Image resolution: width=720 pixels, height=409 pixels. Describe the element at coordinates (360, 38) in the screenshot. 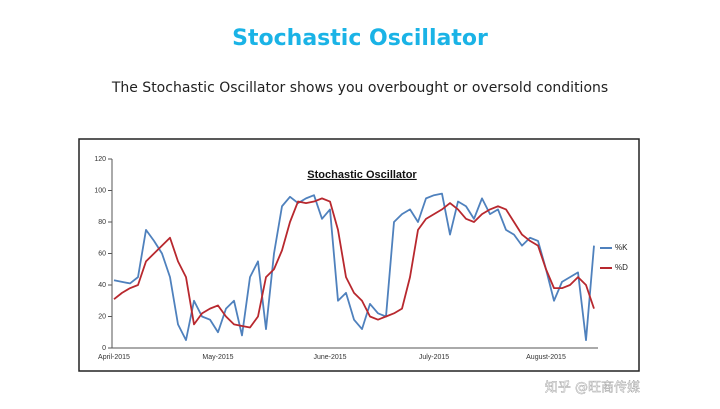

I see `slide-title: Stochastic Oscillator` at that location.